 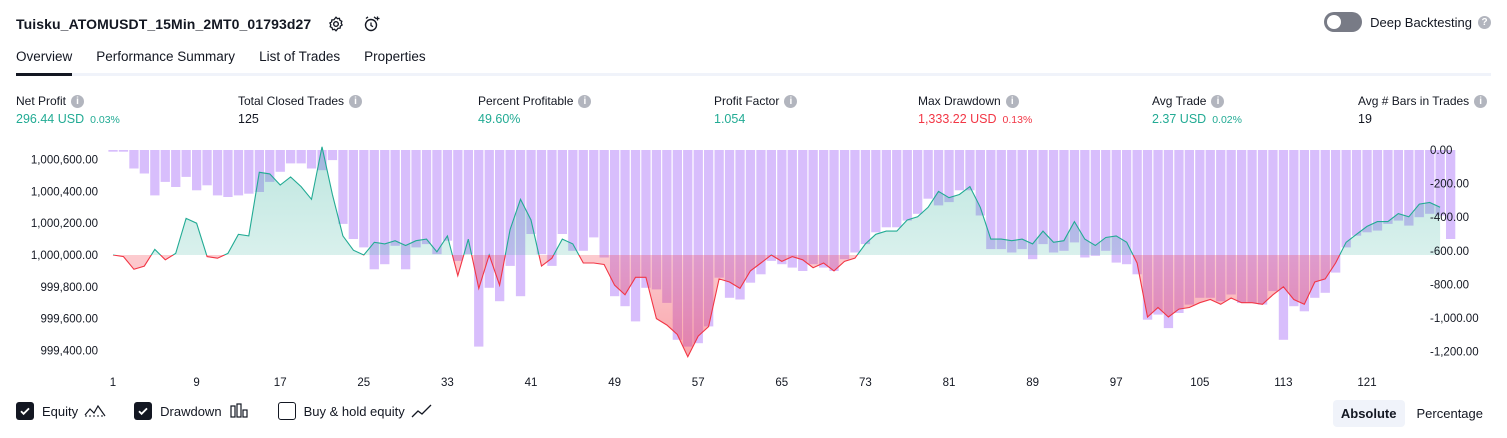 I want to click on metric-label: Profit Factor, so click(x=747, y=101).